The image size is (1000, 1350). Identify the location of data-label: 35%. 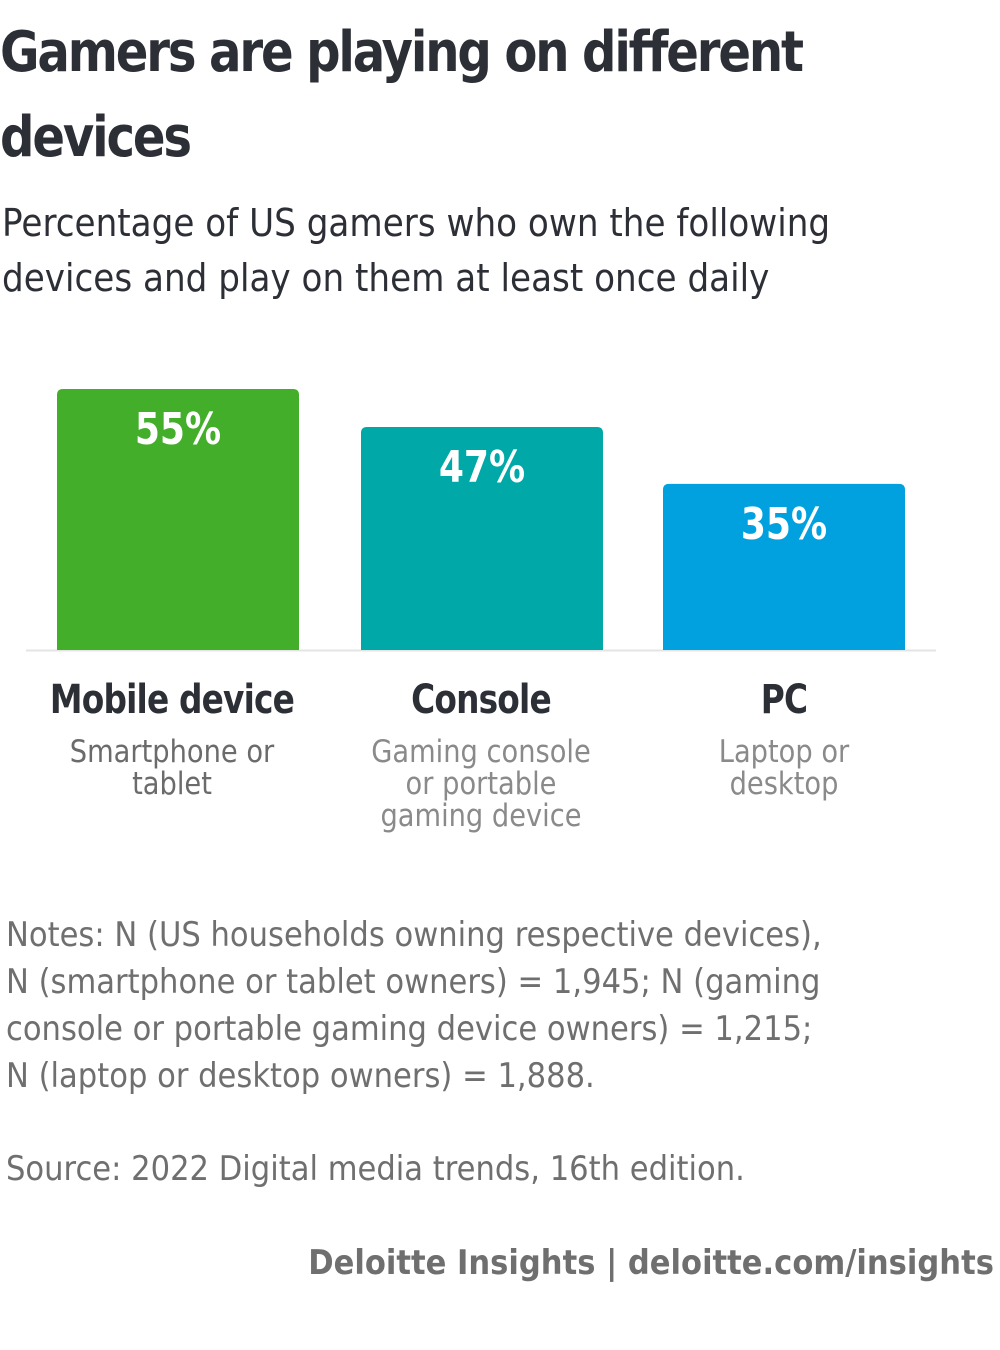
(784, 525).